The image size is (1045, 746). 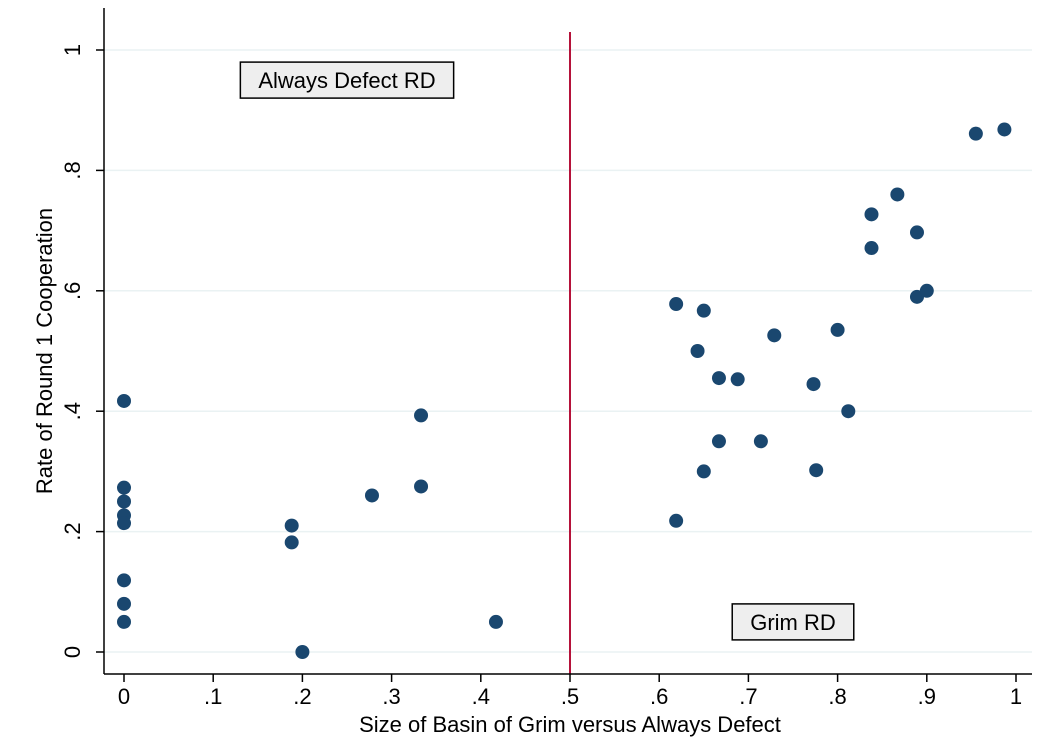 I want to click on y-axis-title: Rate of Round 1 Cooperation, so click(x=44, y=351).